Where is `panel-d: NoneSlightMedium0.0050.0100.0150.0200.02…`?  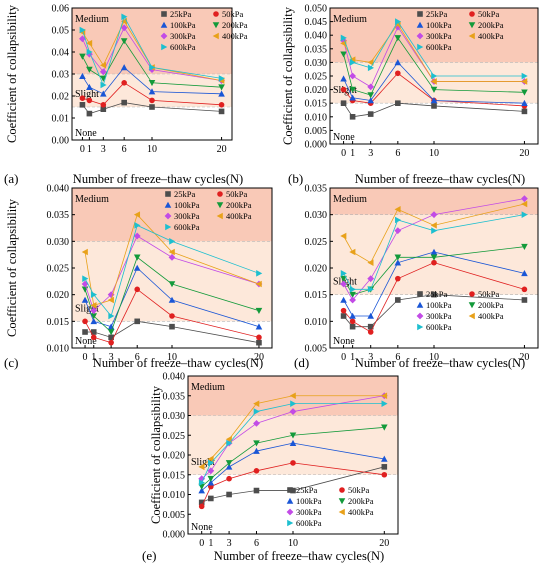 panel-d: NoneSlightMedium0.0050.0100.0150.0200.02… is located at coordinates (416, 277).